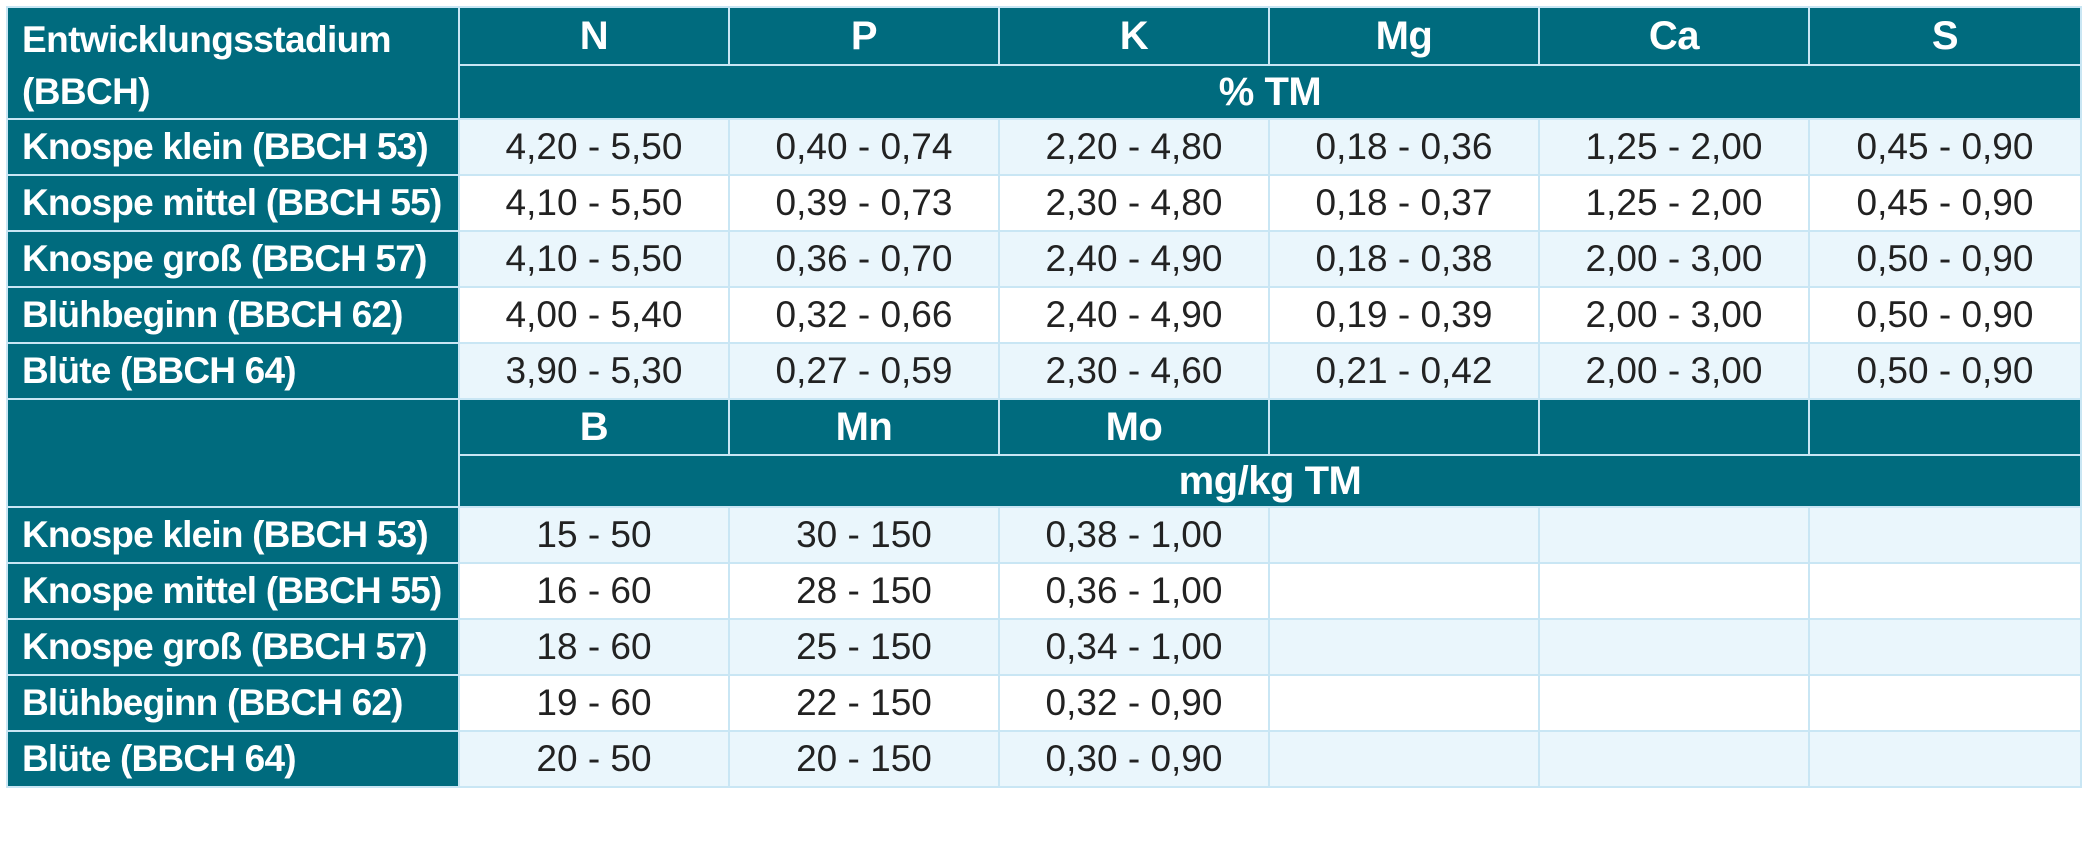  Describe the element at coordinates (1404, 147) in the screenshot. I see `value-cell: 0,18 - 0,36` at that location.